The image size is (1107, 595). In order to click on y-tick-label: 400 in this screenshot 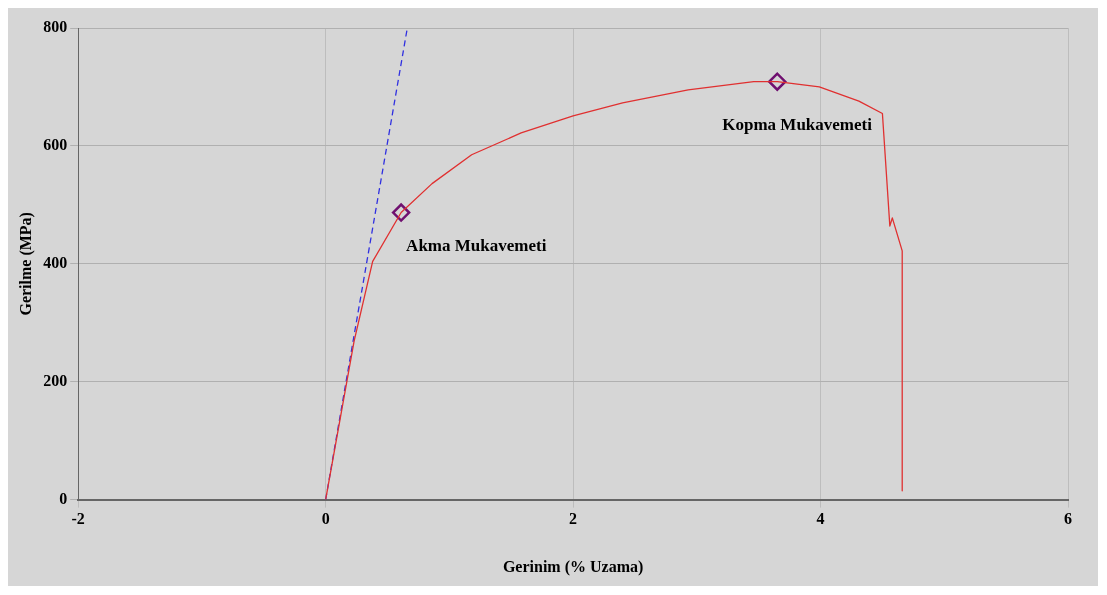, I will do `click(55, 262)`.